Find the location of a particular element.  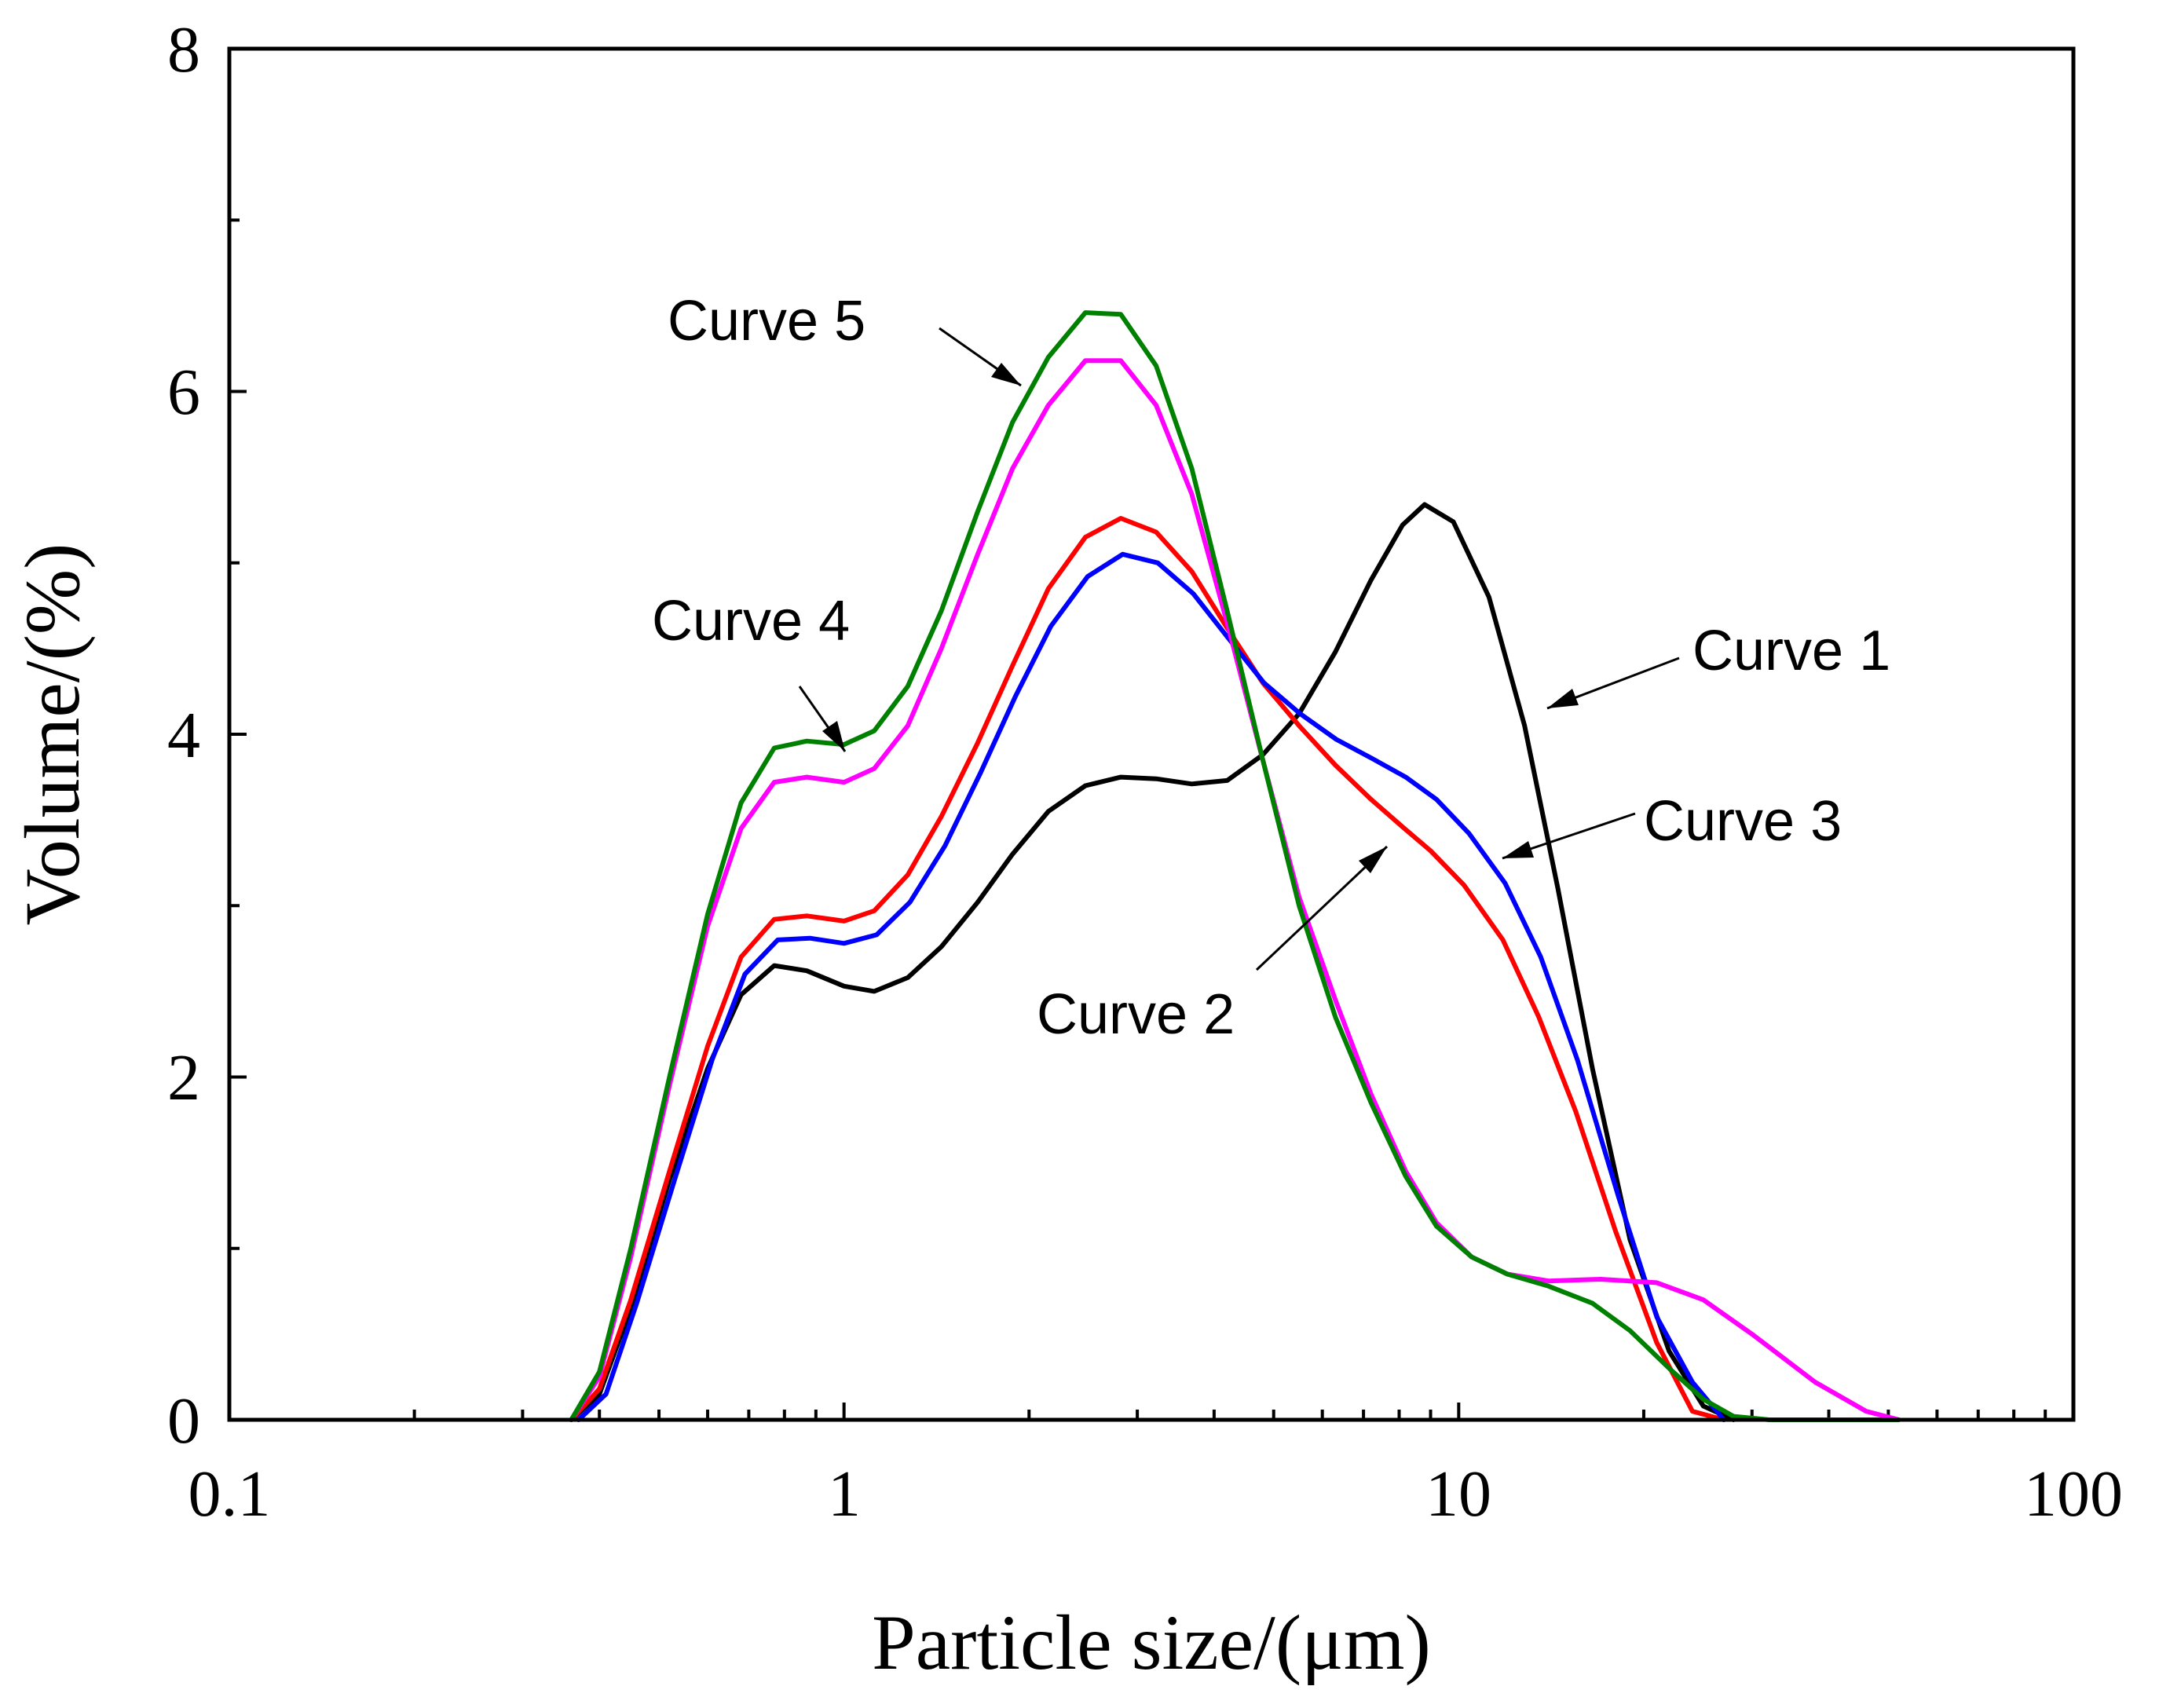

curve-3-label: Curve 3 is located at coordinates (1743, 821).